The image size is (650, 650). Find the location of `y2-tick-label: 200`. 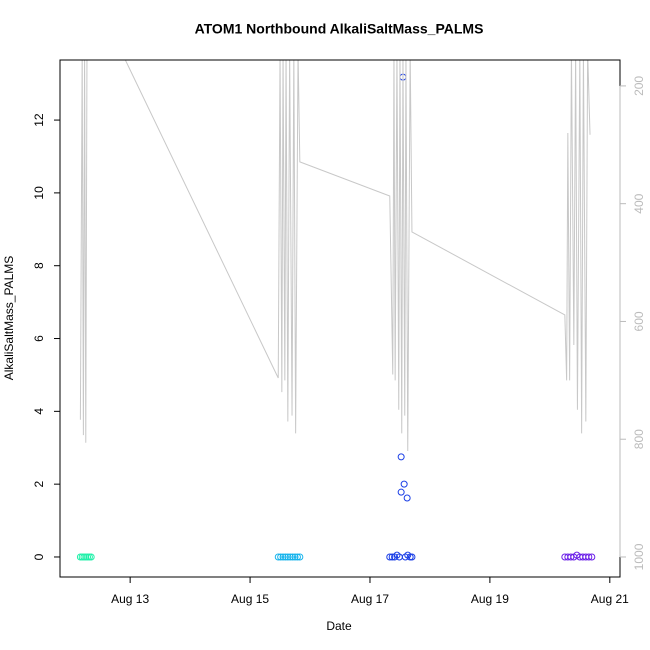

y2-tick-label: 200 is located at coordinates (639, 86).